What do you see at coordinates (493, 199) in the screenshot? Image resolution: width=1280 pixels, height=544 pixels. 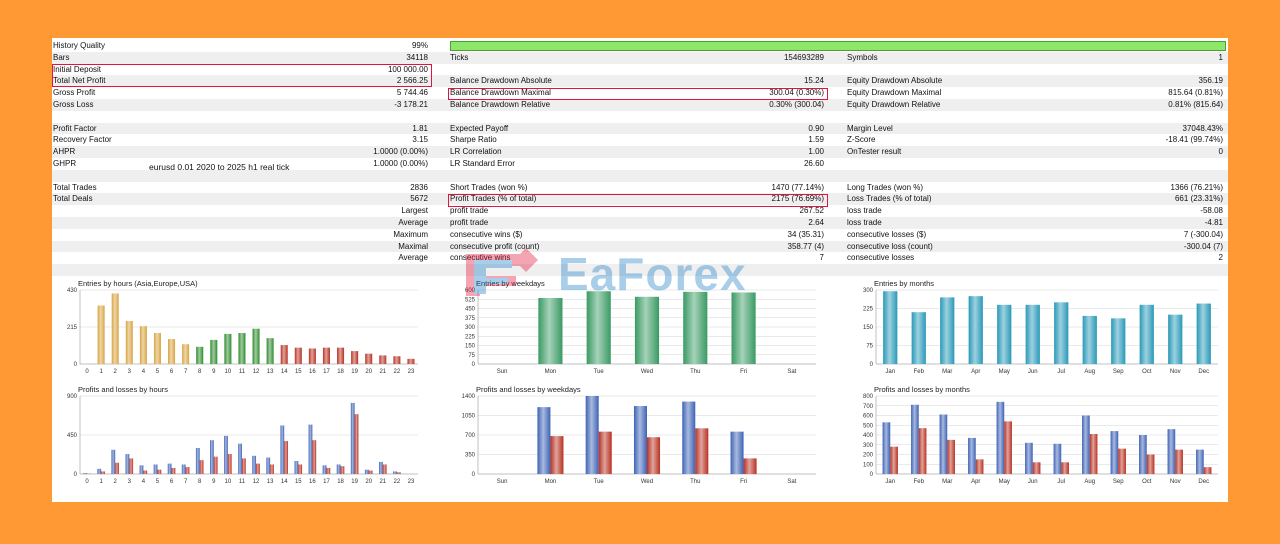 I see `stat-label: Profit Trades (% of total)` at bounding box center [493, 199].